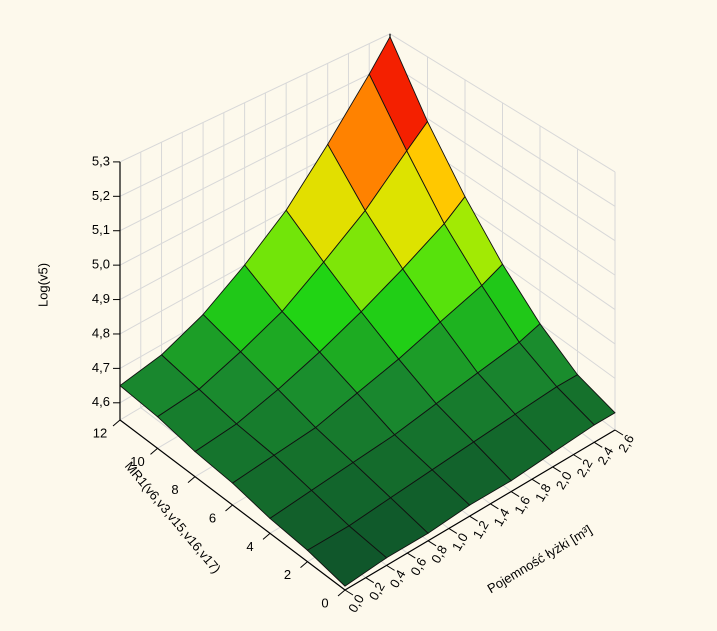  I want to click on axis-line, so click(480, 510).